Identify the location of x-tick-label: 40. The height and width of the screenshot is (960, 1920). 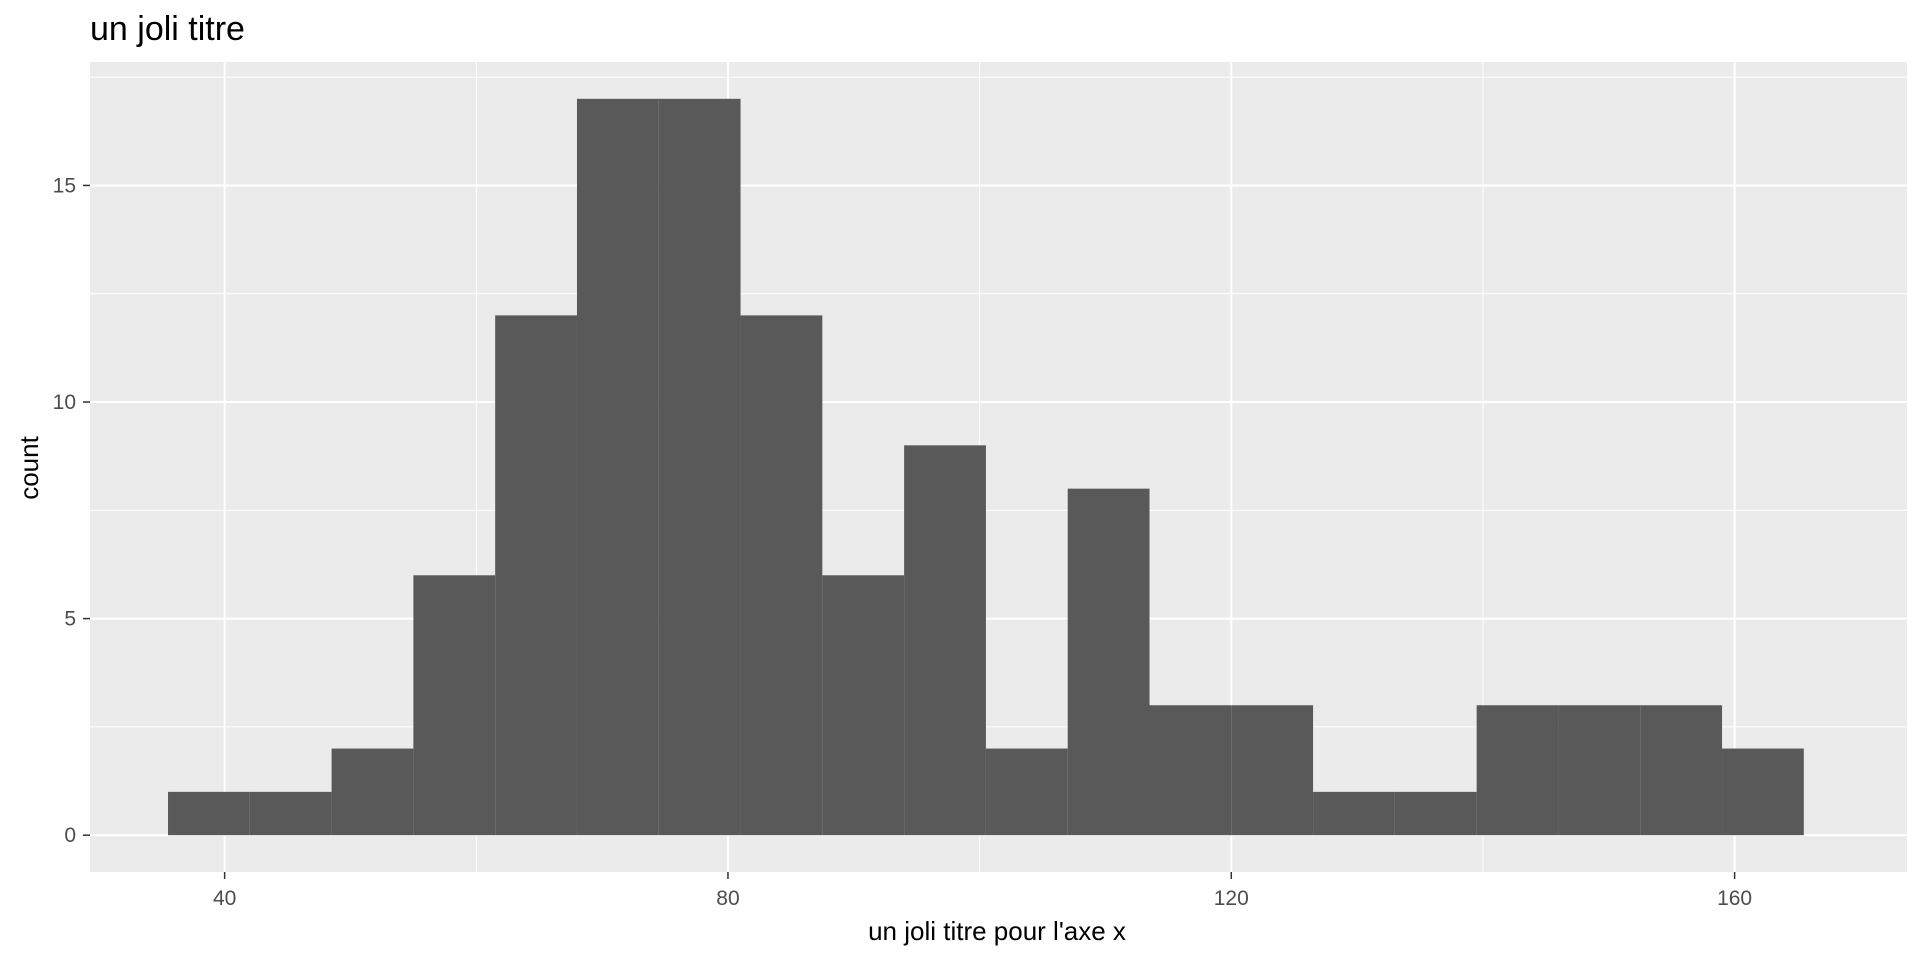
(224, 898).